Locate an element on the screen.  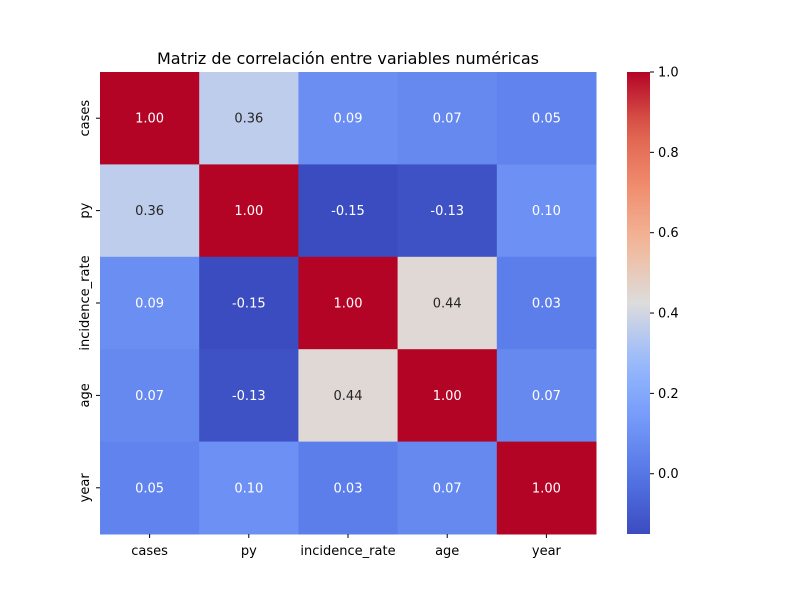
colorbar-tick-label: 0.2 is located at coordinates (668, 394).